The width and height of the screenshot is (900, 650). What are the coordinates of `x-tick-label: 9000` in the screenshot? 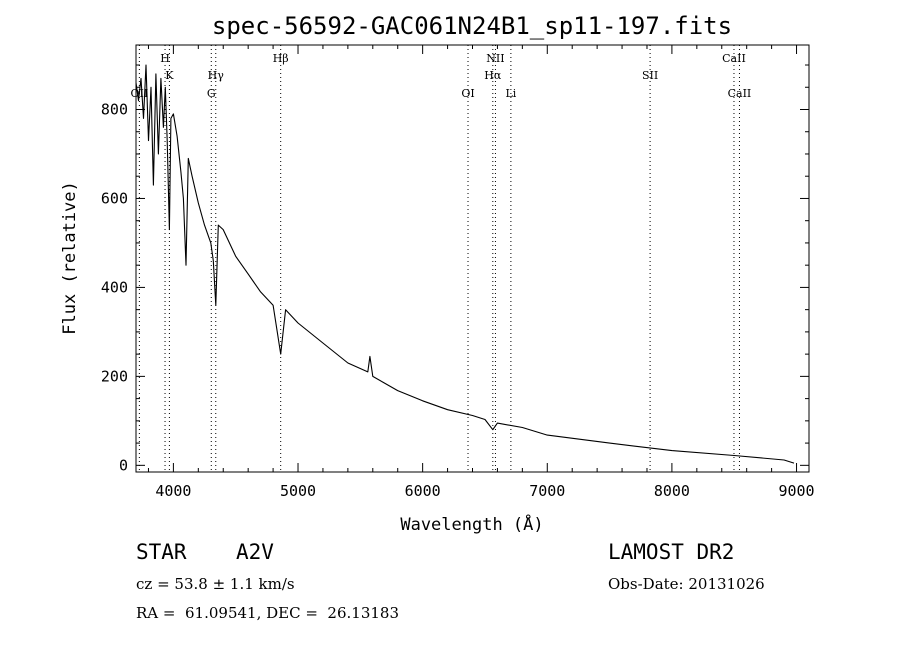 It's located at (796, 491).